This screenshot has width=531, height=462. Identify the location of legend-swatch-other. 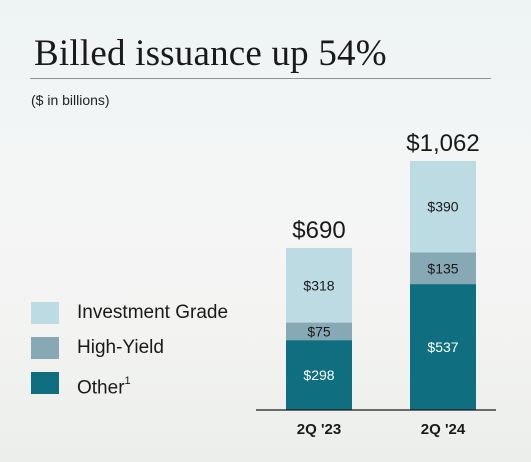
(45, 383).